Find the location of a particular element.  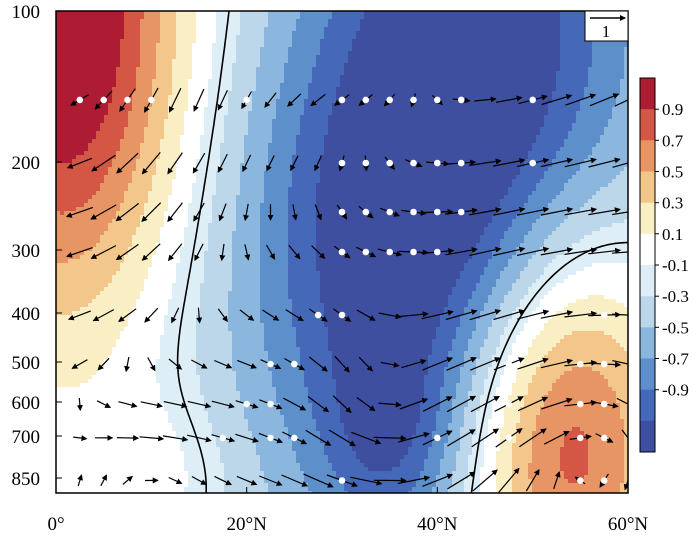

reference-vector-key: 1 is located at coordinates (606, 26).